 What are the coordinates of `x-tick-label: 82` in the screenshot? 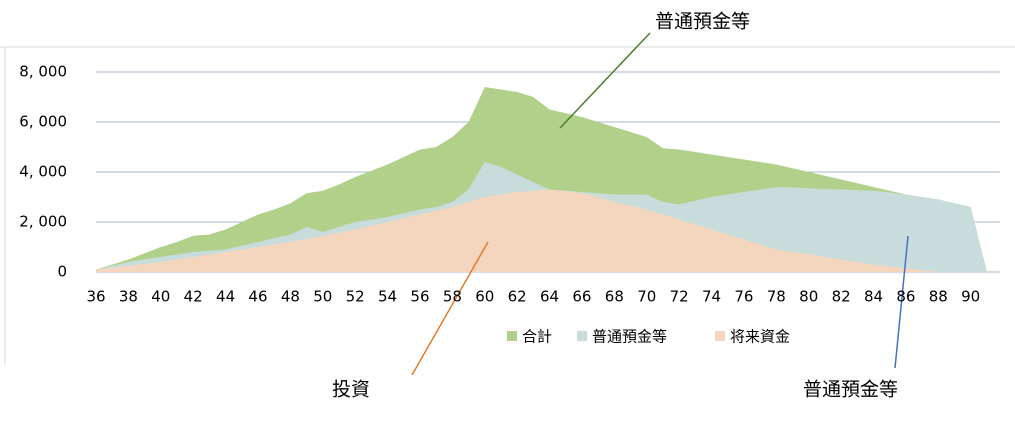 It's located at (841, 297).